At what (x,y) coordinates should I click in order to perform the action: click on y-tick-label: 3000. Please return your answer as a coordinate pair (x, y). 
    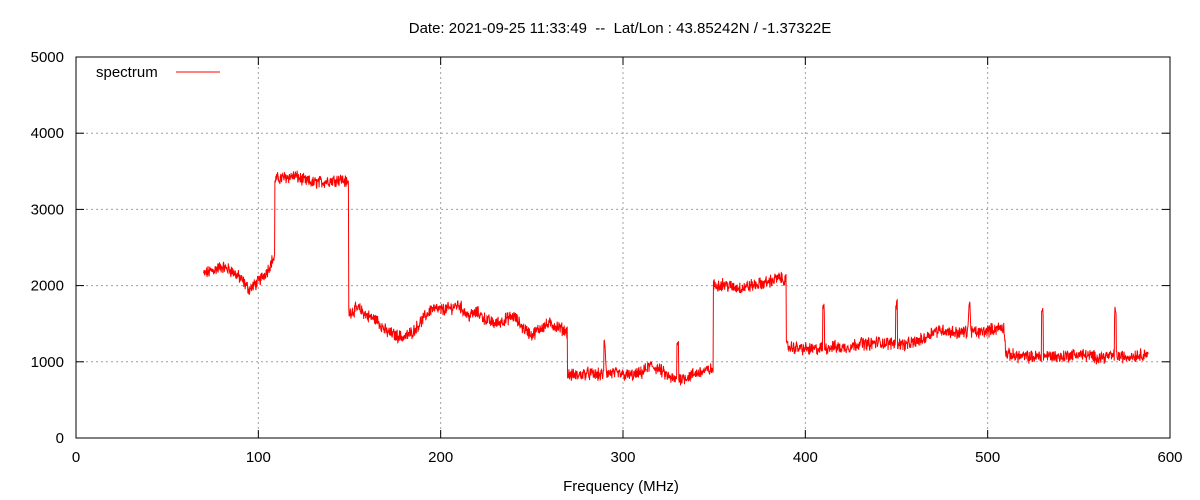
    Looking at the image, I should click on (47, 209).